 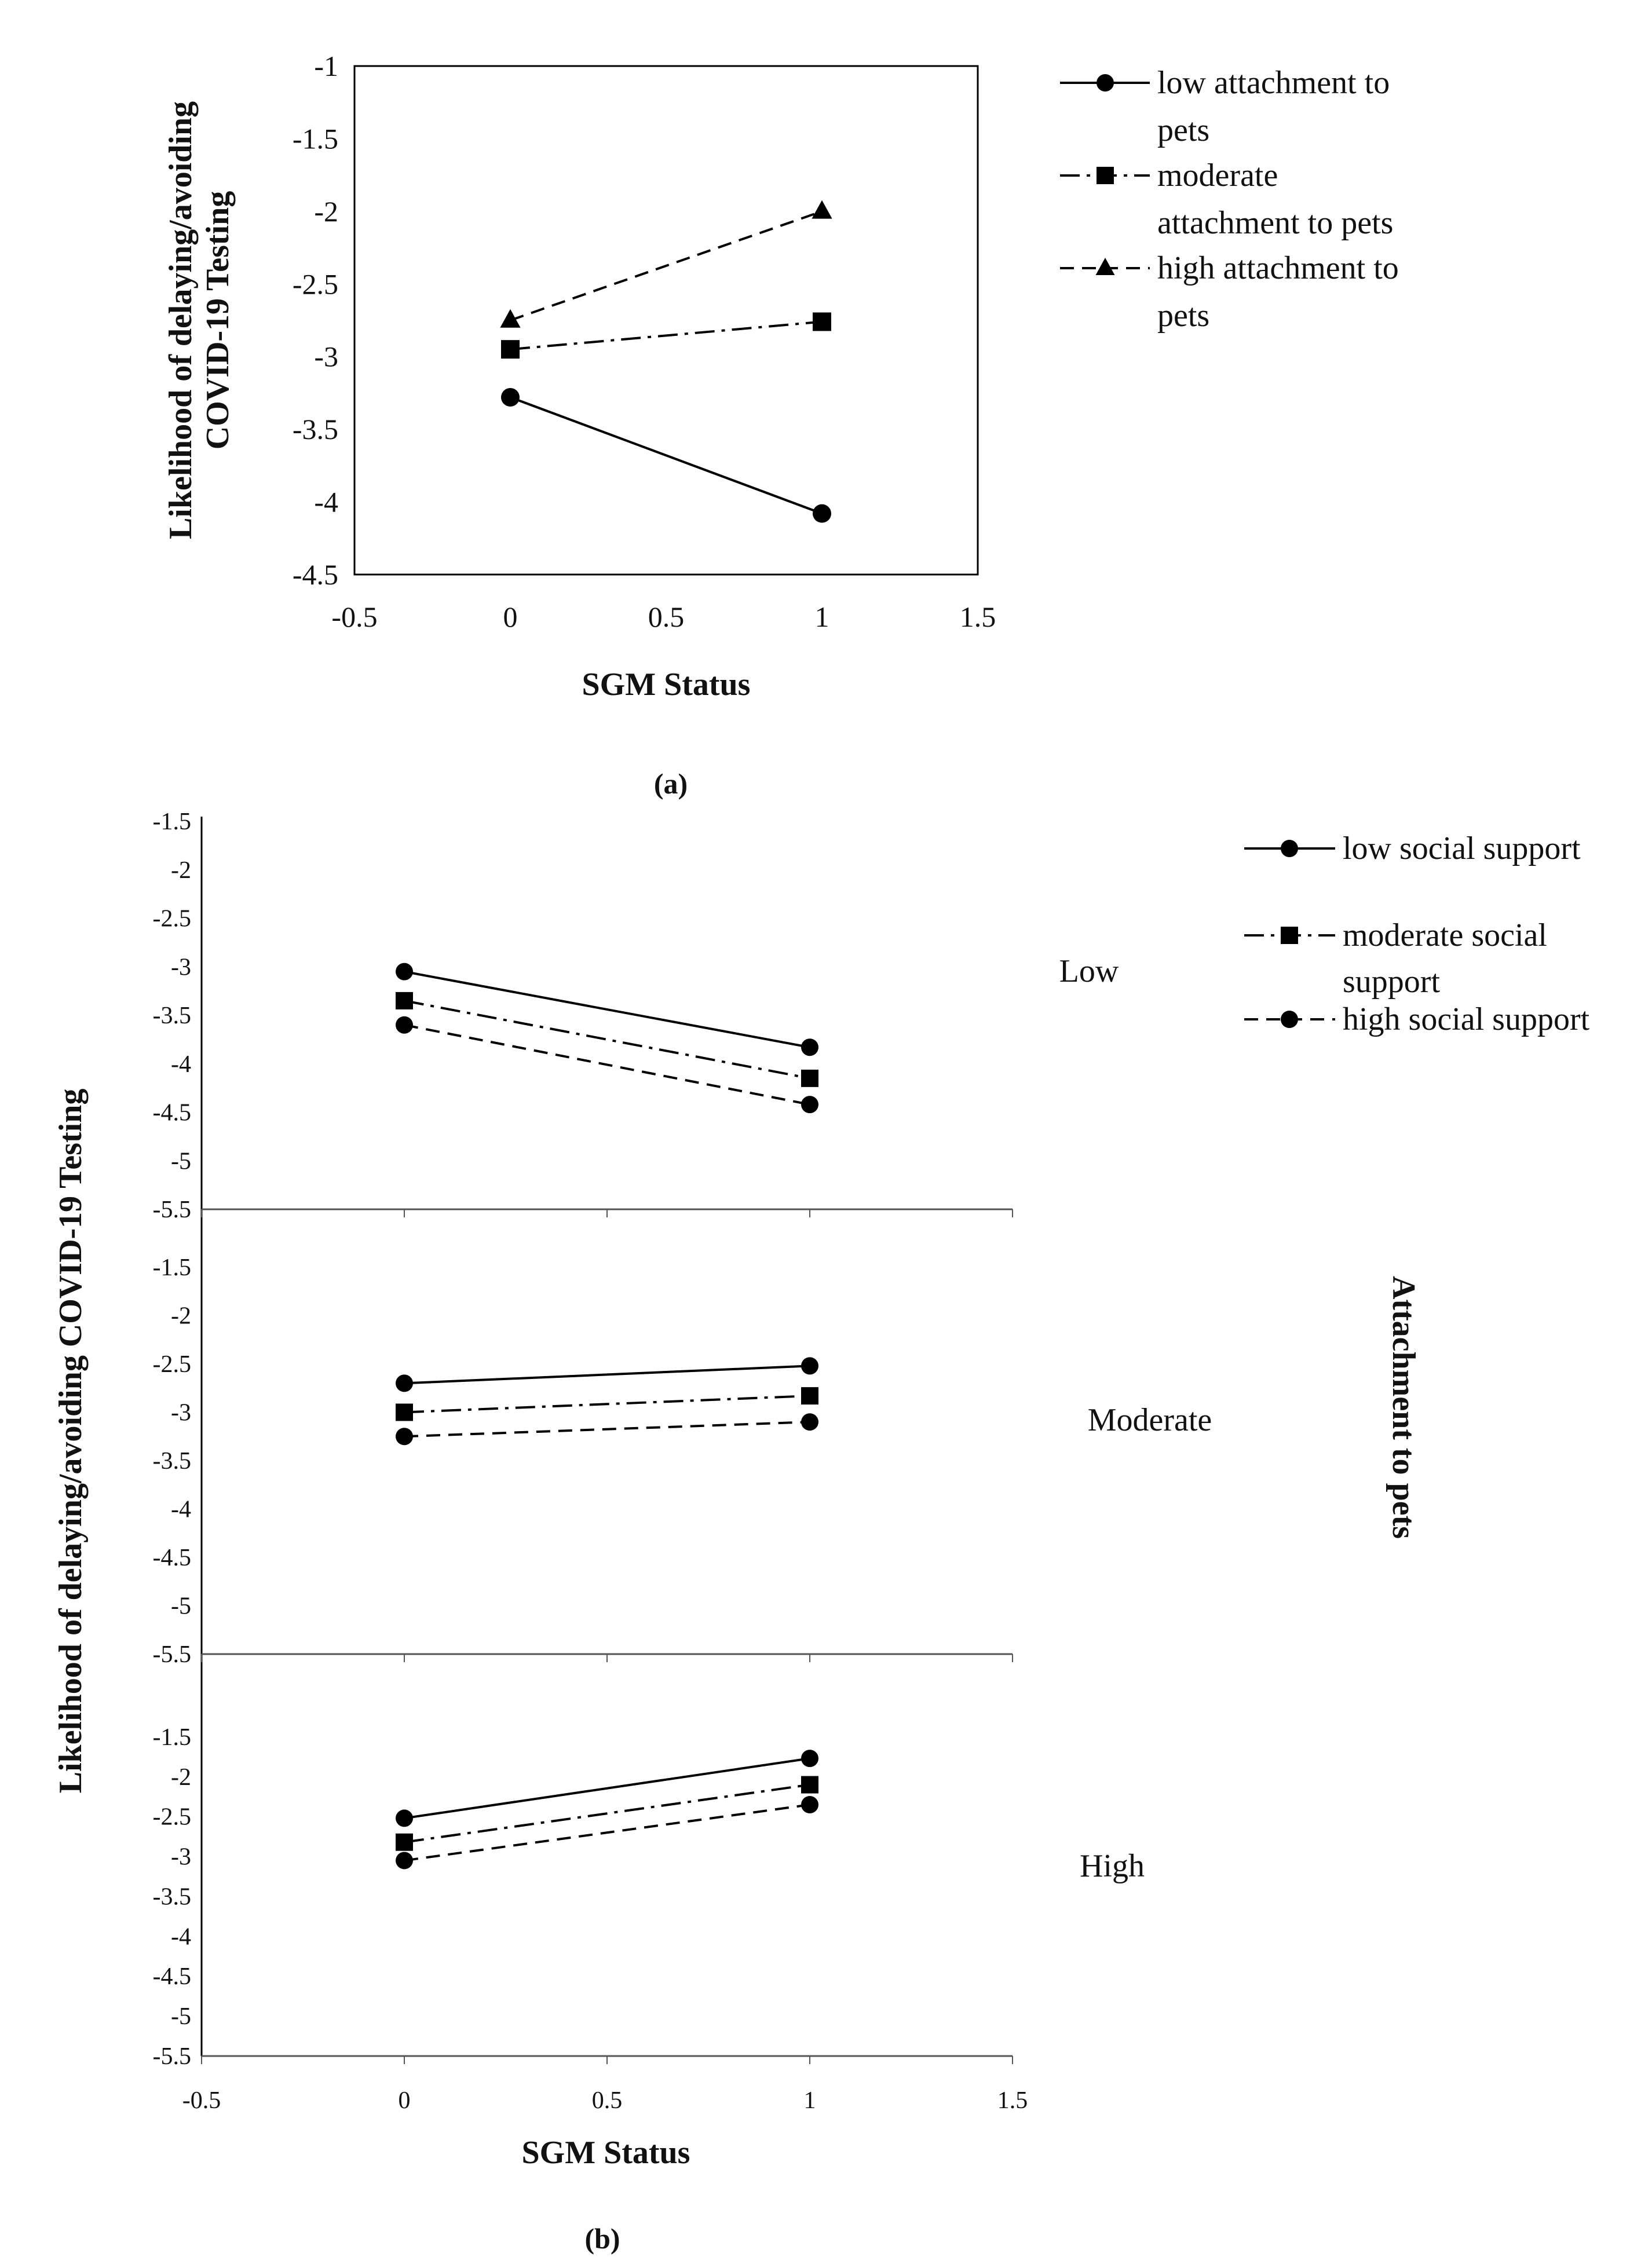 What do you see at coordinates (218, 321) in the screenshot?
I see `y-axis-title-line: COVID-19 Testing` at bounding box center [218, 321].